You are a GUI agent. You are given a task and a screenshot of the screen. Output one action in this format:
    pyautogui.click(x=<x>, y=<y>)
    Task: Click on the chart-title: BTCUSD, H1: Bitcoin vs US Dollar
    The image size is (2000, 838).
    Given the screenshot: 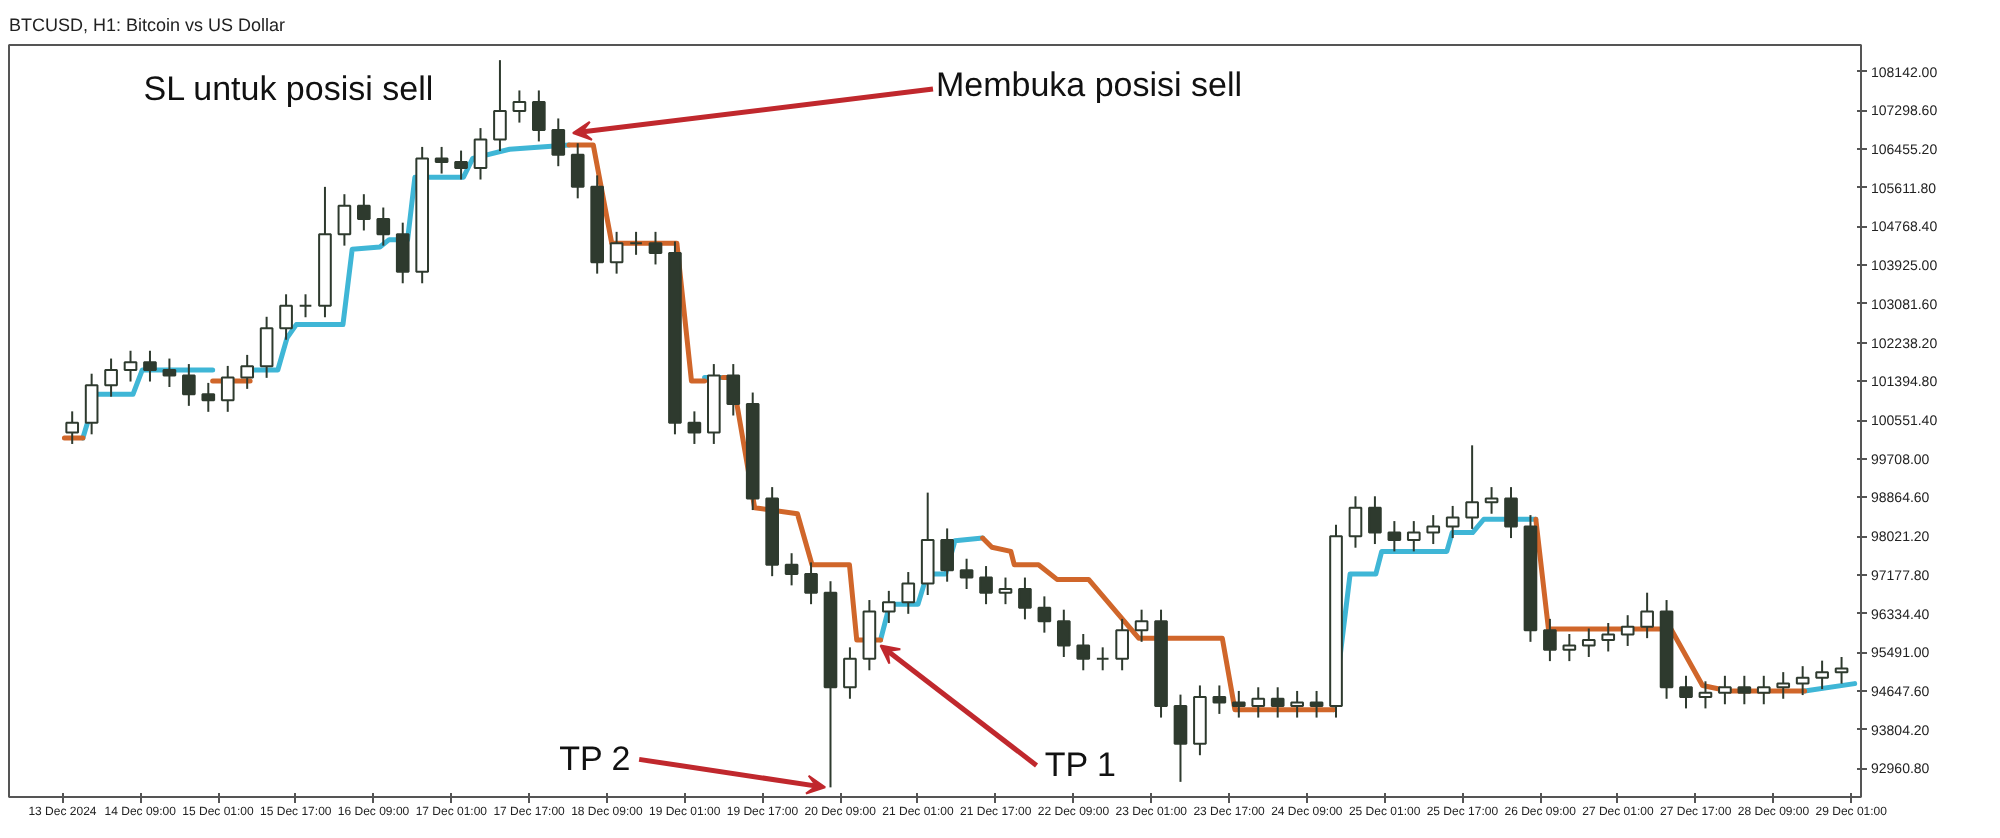 What is the action you would take?
    pyautogui.click(x=147, y=25)
    